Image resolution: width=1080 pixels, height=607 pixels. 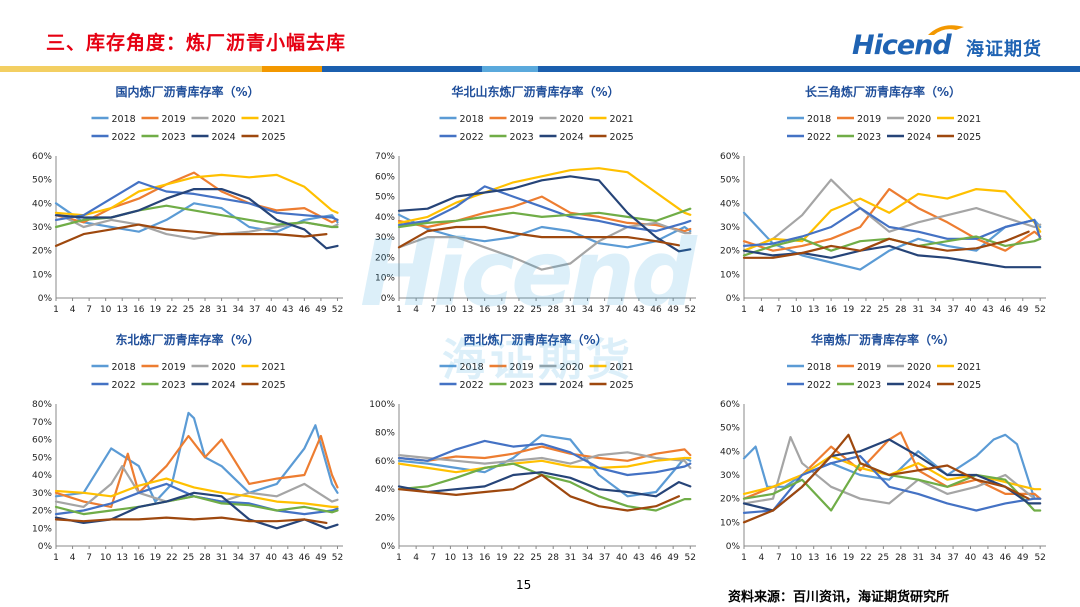 What do you see at coordinates (544, 209) in the screenshot?
I see `series-line-2022` at bounding box center [544, 209].